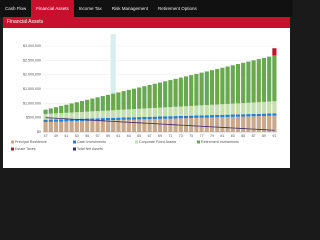 This screenshot has height=240, width=320. I want to click on x-tick-label: 77, so click(202, 136).